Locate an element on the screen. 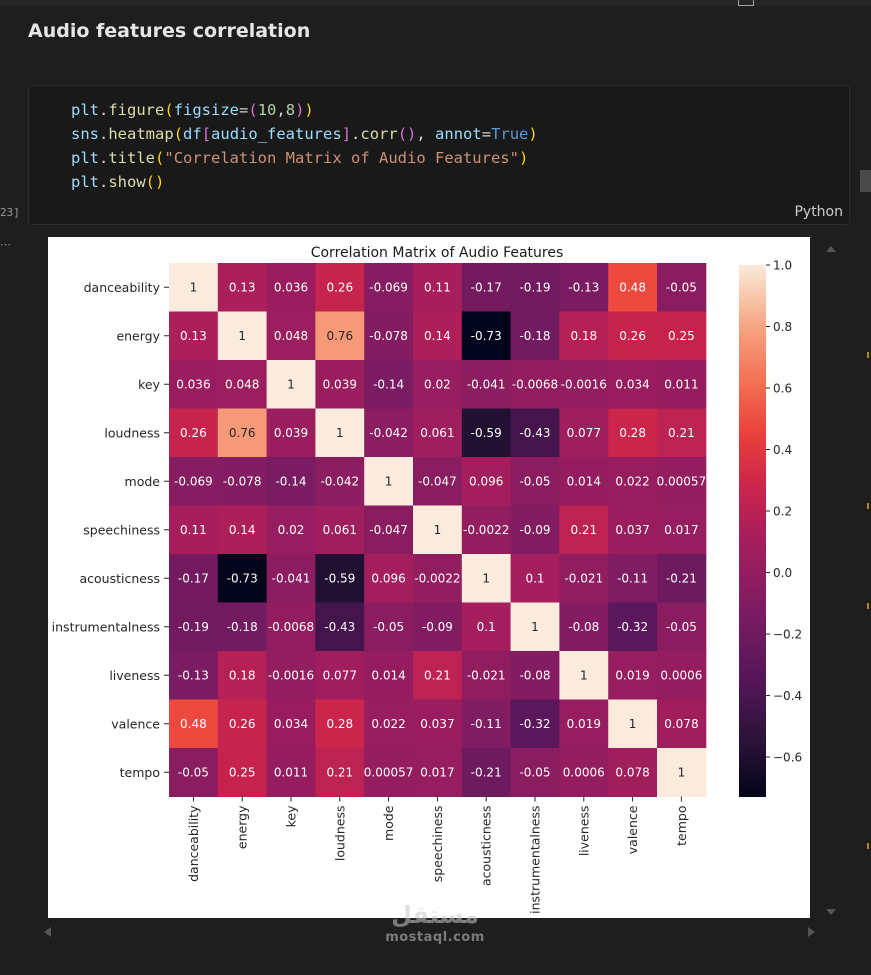  code-token: df is located at coordinates (192, 134).